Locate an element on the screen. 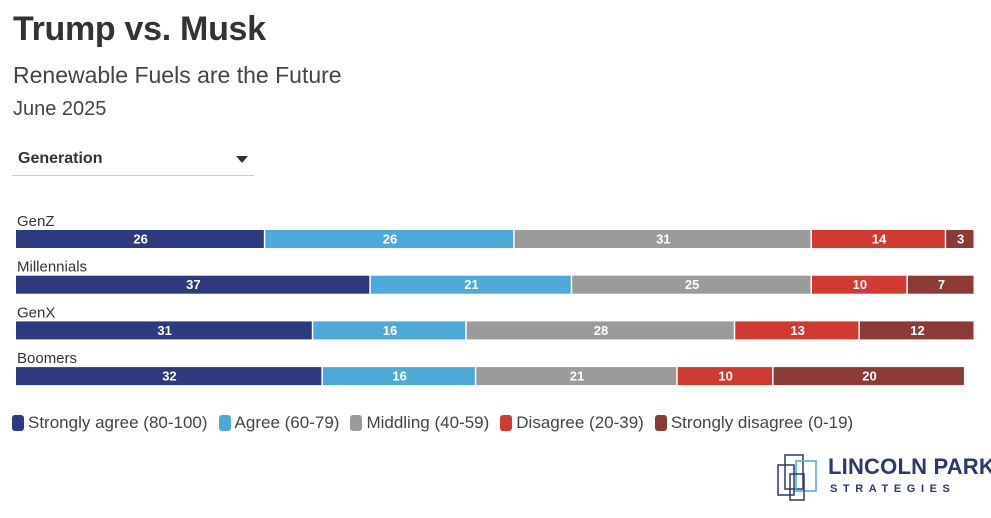  logo-mark-icon is located at coordinates (797, 477).